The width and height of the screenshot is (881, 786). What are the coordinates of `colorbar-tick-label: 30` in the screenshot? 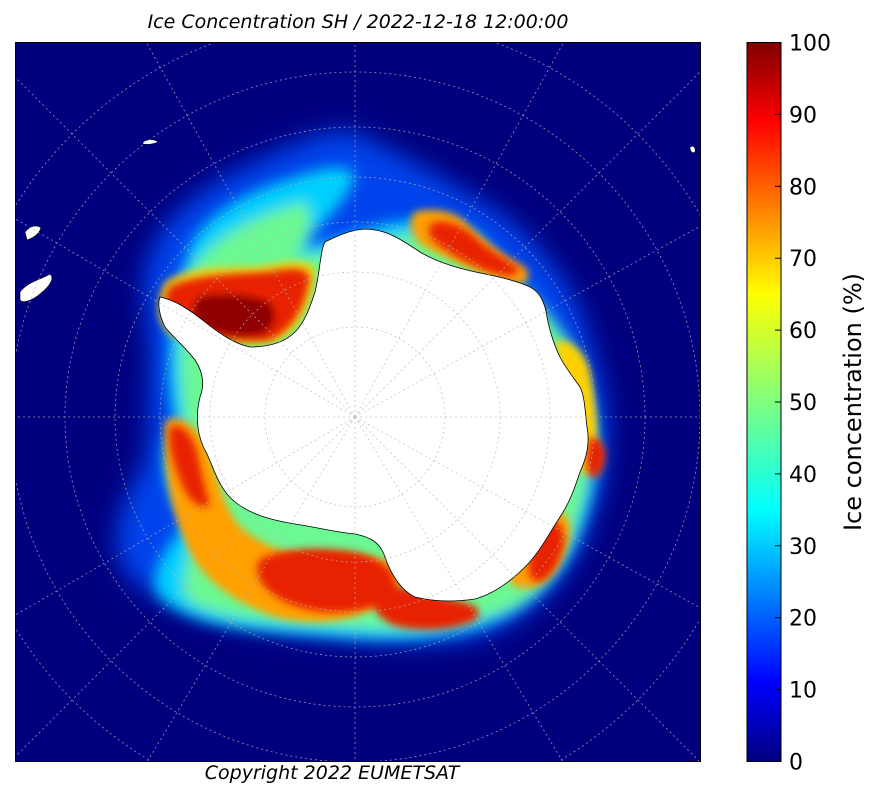 It's located at (803, 547).